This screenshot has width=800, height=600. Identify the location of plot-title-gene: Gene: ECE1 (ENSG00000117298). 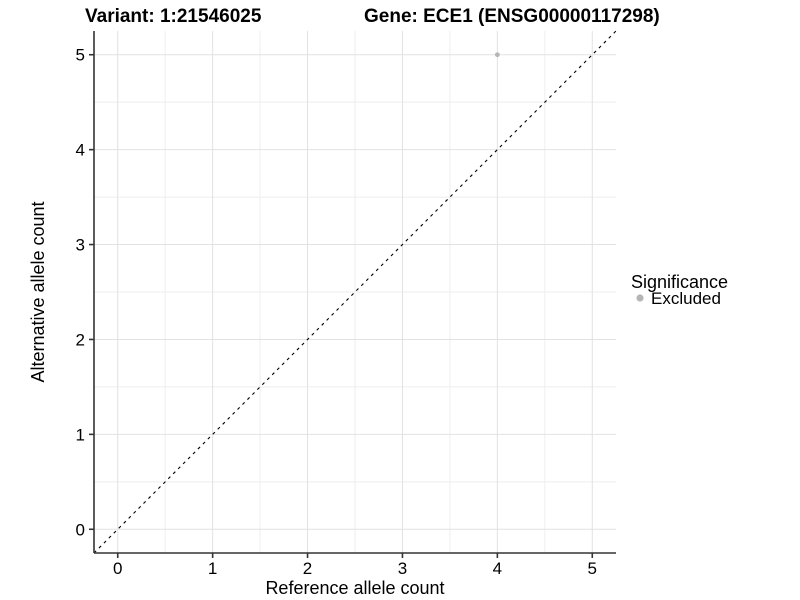
(512, 16).